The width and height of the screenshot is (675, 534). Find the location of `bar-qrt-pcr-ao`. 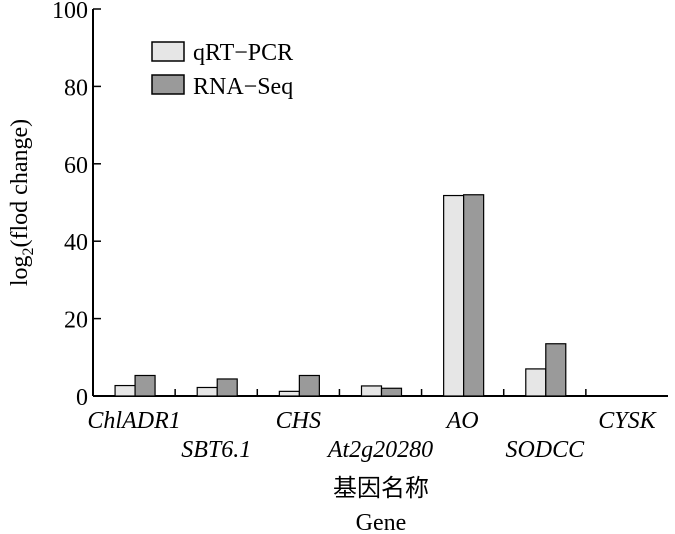

bar-qrt-pcr-ao is located at coordinates (454, 295).